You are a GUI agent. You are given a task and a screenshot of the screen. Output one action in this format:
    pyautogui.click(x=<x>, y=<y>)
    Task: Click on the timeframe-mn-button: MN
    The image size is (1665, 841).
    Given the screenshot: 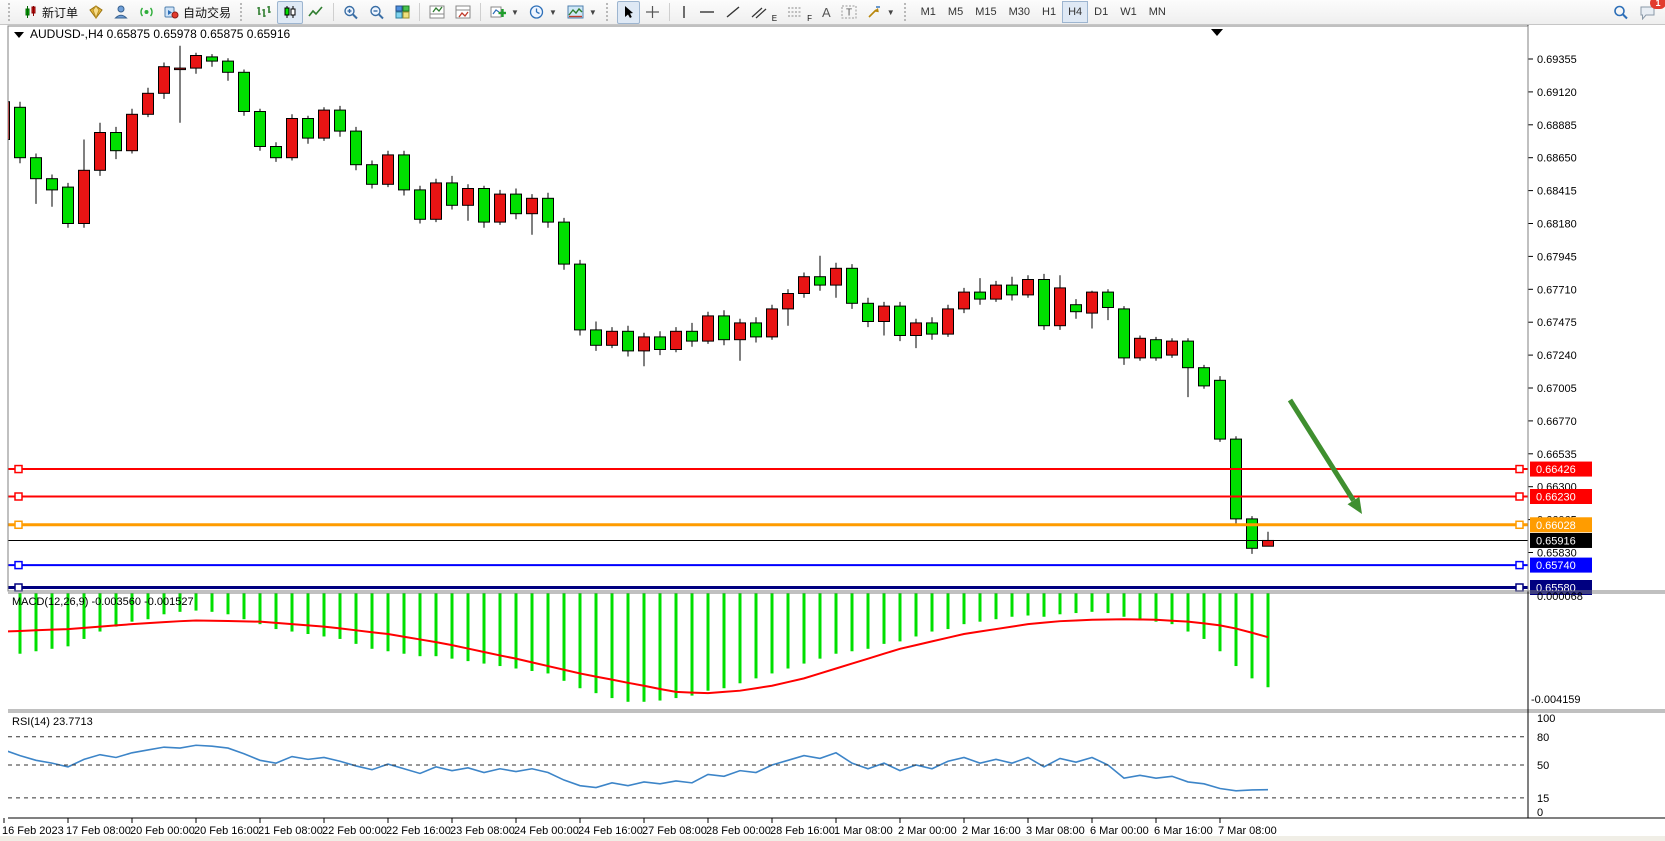 What is the action you would take?
    pyautogui.click(x=1157, y=12)
    